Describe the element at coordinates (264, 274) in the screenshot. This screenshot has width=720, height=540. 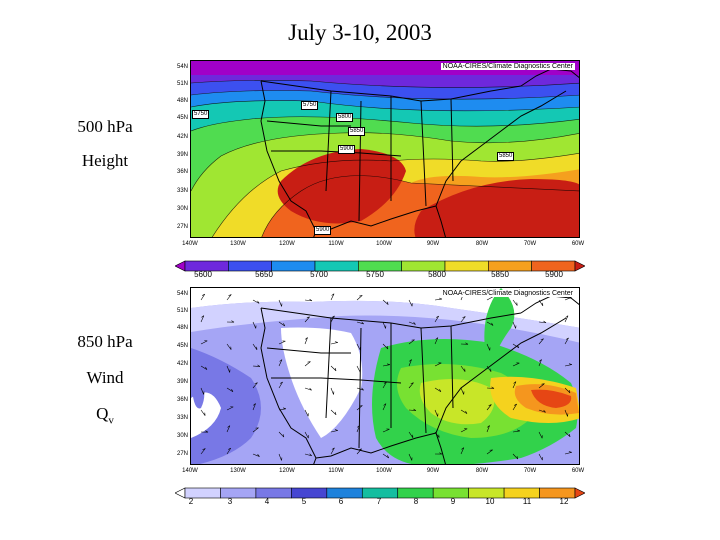
I see `colorbar-tick-label: 5650` at that location.